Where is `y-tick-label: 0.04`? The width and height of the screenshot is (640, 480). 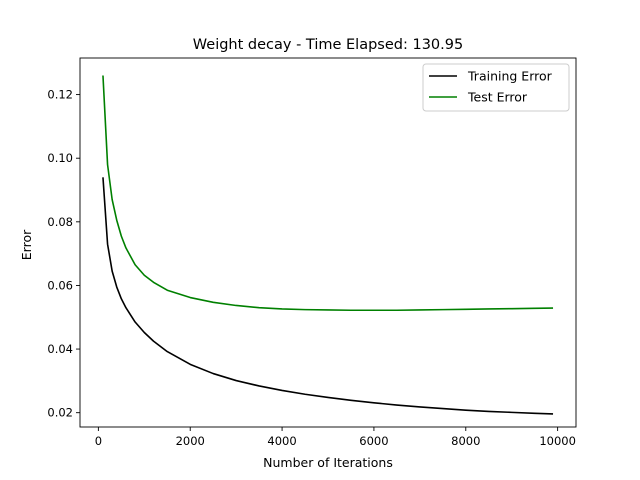
y-tick-label: 0.04 is located at coordinates (60, 349).